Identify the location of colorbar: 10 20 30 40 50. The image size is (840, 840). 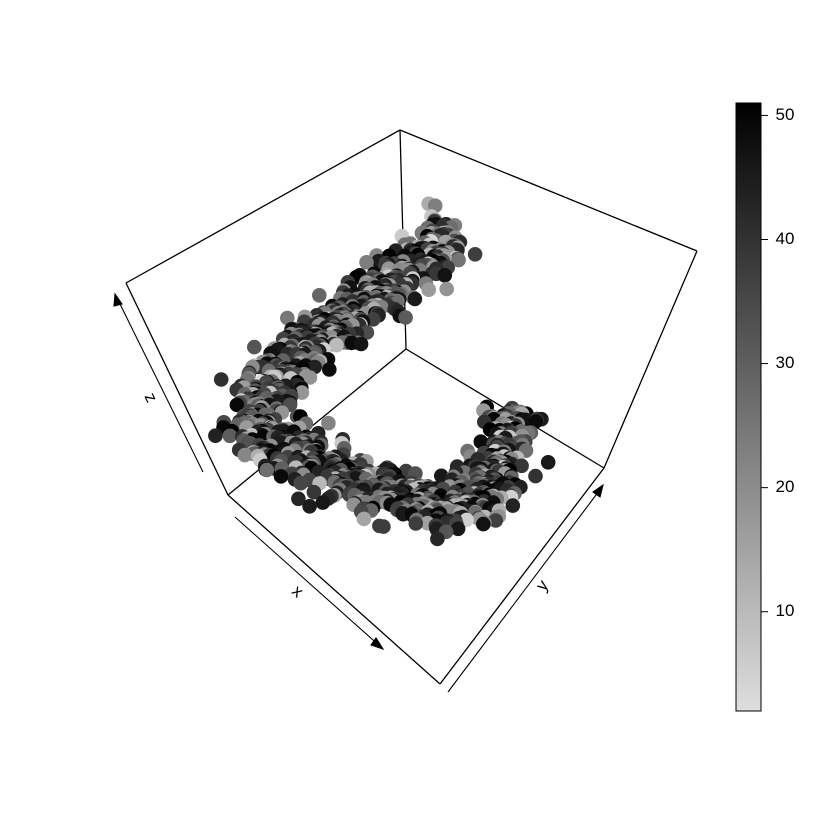
(764, 407).